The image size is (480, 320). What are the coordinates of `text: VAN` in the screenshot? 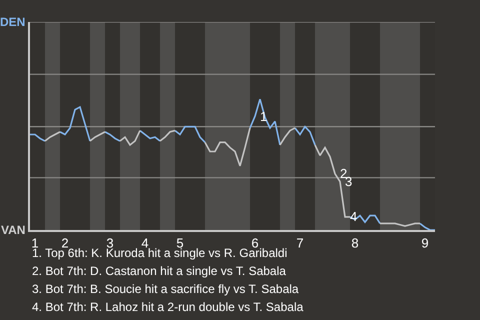 It's located at (13, 230).